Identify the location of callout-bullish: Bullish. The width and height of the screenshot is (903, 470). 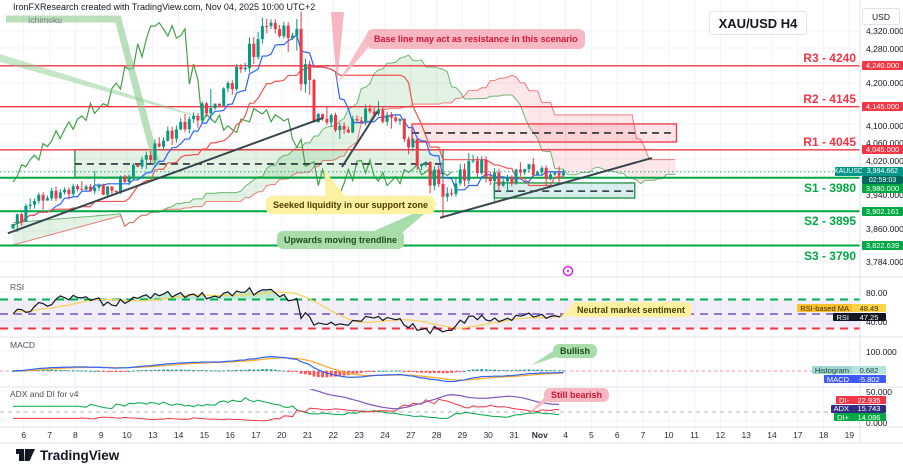
(575, 351).